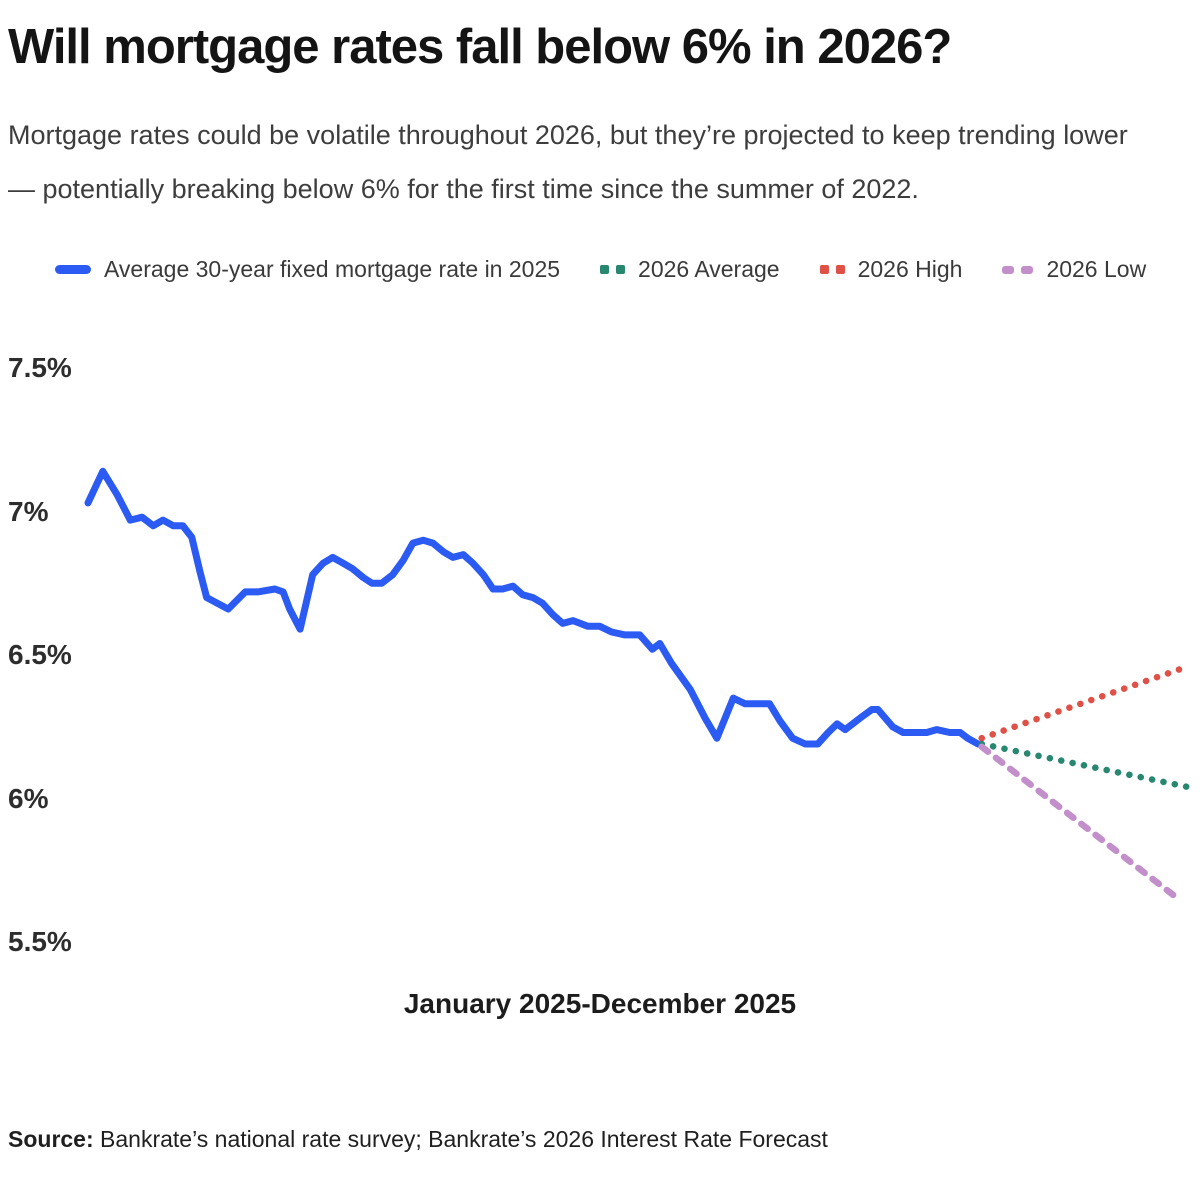 The width and height of the screenshot is (1200, 1200). Describe the element at coordinates (1080, 823) in the screenshot. I see `series-2026-low` at that location.